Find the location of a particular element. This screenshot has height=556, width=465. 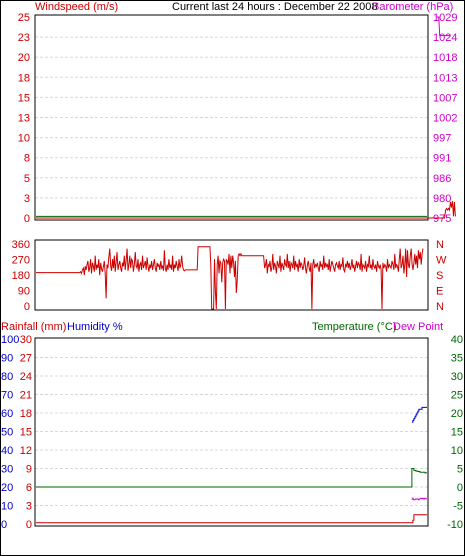

rainfall-tick-label: 3 is located at coordinates (29, 507).